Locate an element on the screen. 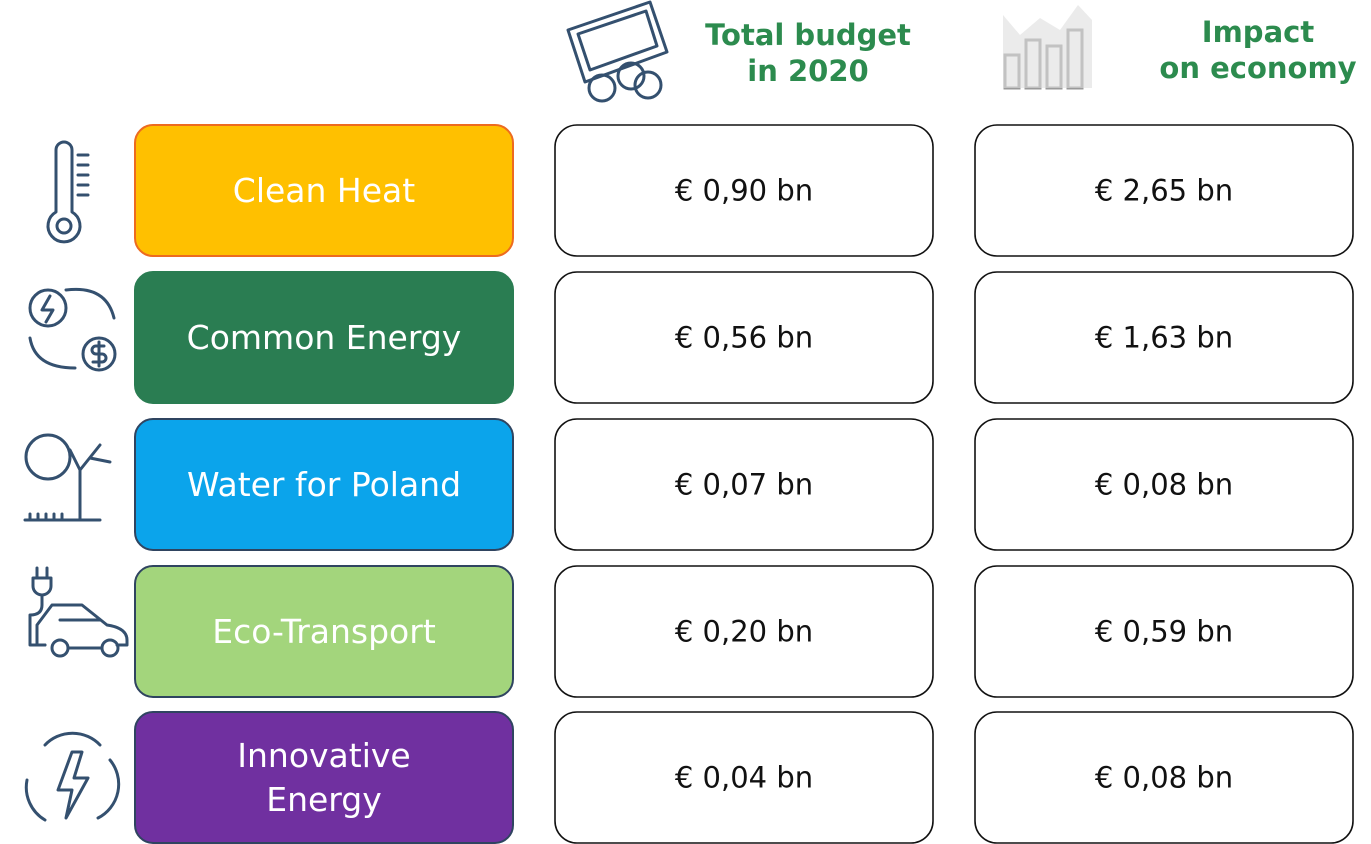 The image size is (1371, 844). budget-value: € 0,20 bn is located at coordinates (744, 632).